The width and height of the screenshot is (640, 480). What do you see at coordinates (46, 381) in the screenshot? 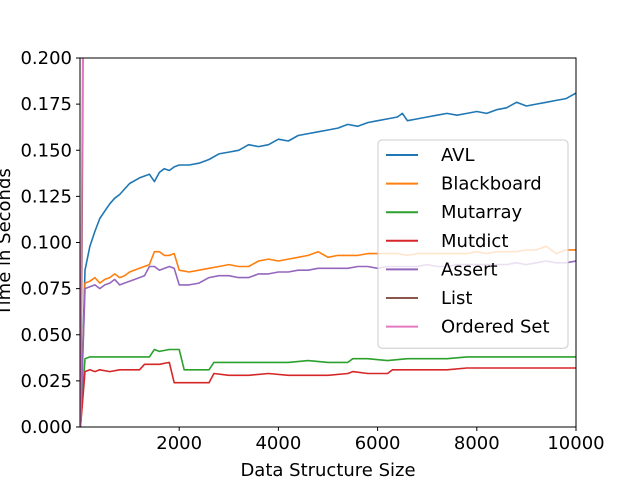
I see `y-tick-label: 0.025` at bounding box center [46, 381].